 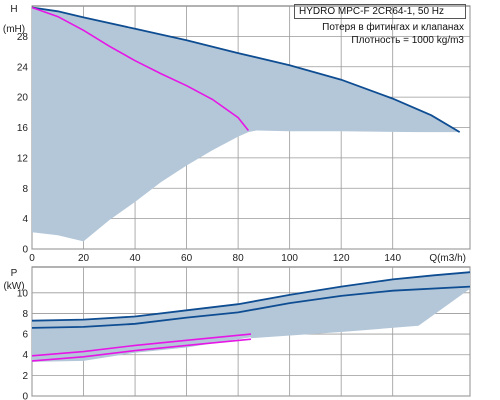 I want to click on loss-note: Потеря в фитингах и клапанах, so click(x=393, y=27).